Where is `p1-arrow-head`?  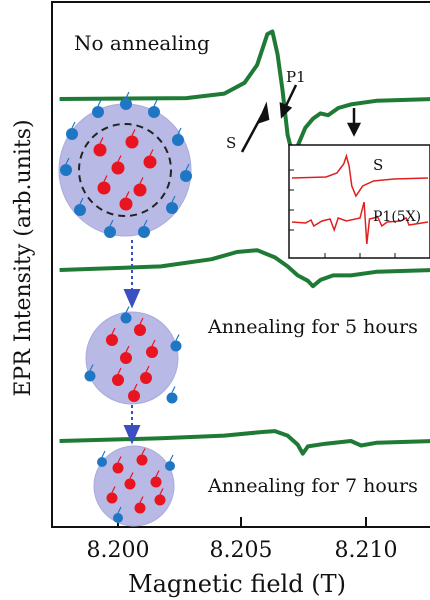
p1-arrow-head is located at coordinates (286, 110).